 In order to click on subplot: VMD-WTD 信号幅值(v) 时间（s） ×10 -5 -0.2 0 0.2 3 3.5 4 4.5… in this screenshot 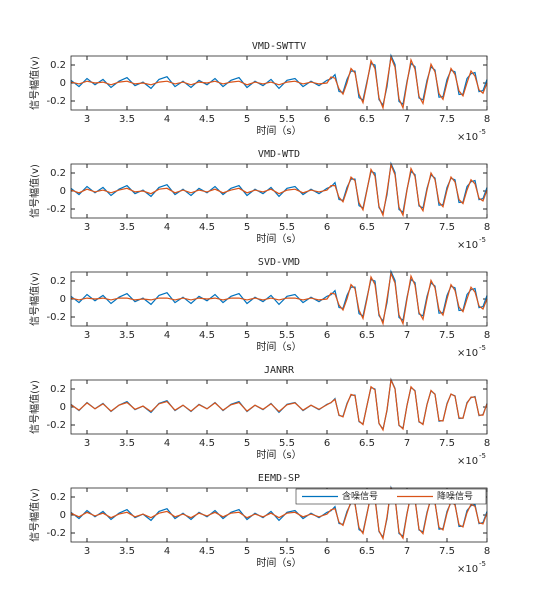, I will do `click(259, 200)`.